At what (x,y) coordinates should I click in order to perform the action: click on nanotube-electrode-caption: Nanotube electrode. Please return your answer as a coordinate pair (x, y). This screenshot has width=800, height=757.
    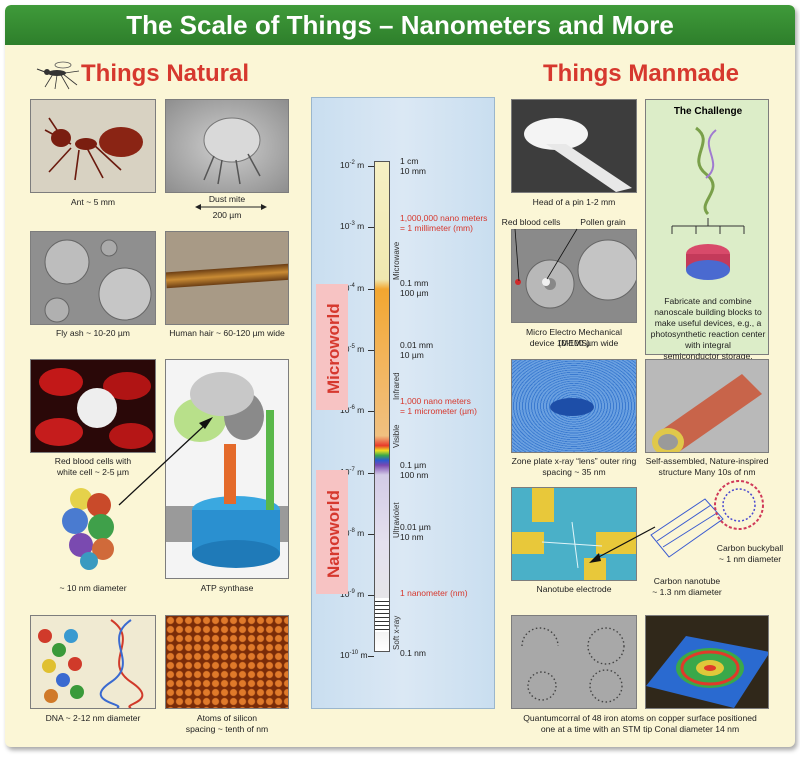
    Looking at the image, I should click on (574, 589).